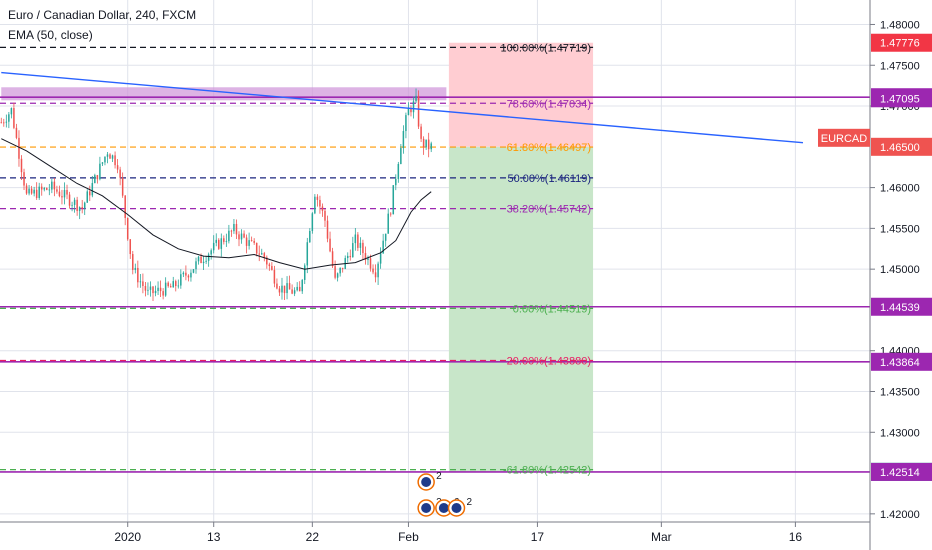 The image size is (932, 550). Describe the element at coordinates (900, 189) in the screenshot. I see `y-tick-label: 1.46000` at that location.